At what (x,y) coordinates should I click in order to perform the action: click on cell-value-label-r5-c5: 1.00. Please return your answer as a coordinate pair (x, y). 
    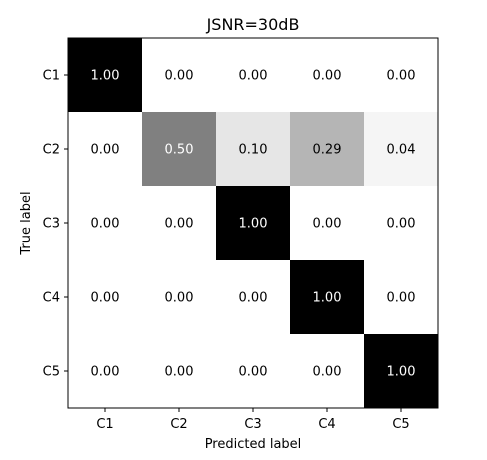
    Looking at the image, I should click on (401, 372).